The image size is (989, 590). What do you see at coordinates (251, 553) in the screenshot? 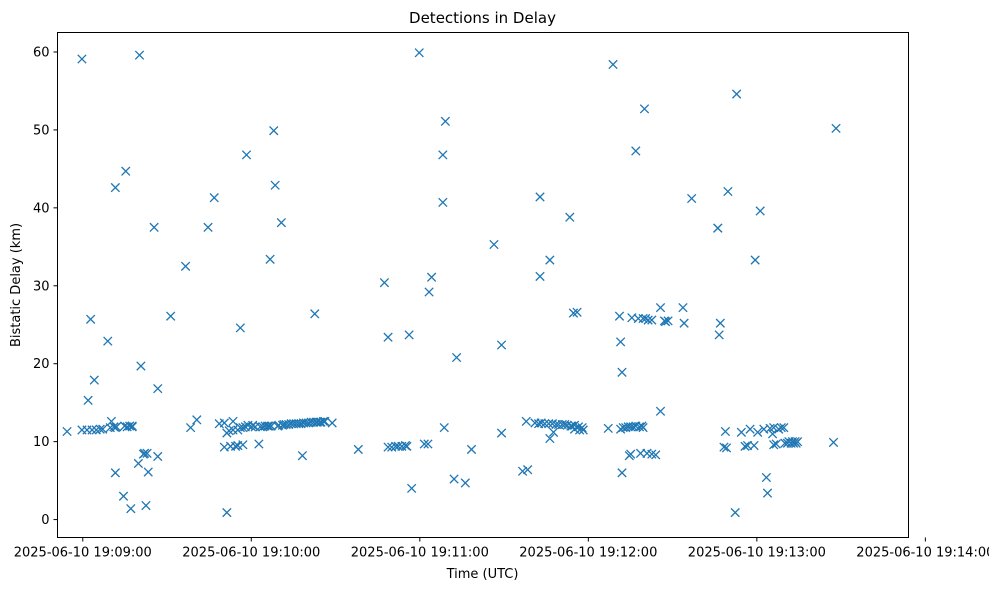
I see `x-tick-label: 2025-06-10 19:10:00` at bounding box center [251, 553].